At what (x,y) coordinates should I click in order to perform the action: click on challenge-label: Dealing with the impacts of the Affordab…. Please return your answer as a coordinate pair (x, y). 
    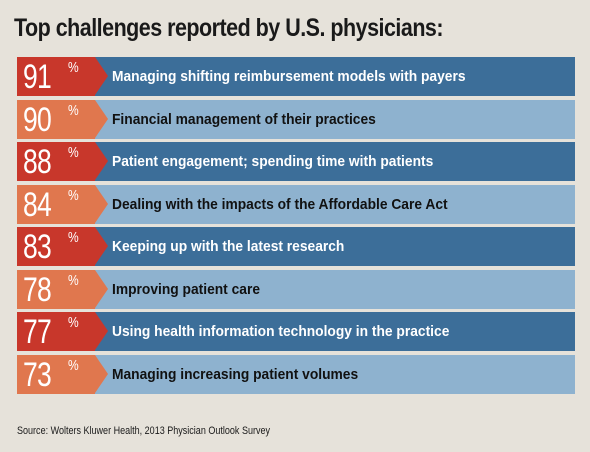
    Looking at the image, I should click on (280, 204).